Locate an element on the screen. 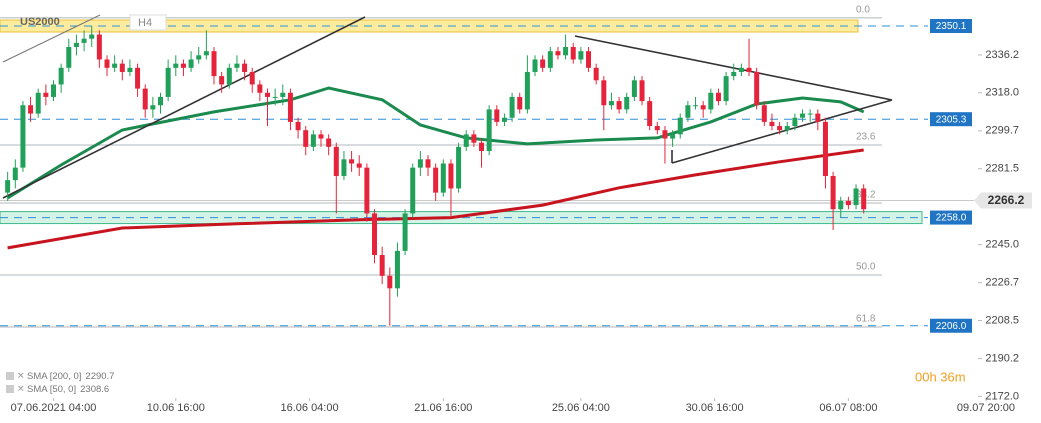 Image resolution: width=1041 pixels, height=423 pixels. timeframe: H4 is located at coordinates (145, 23).